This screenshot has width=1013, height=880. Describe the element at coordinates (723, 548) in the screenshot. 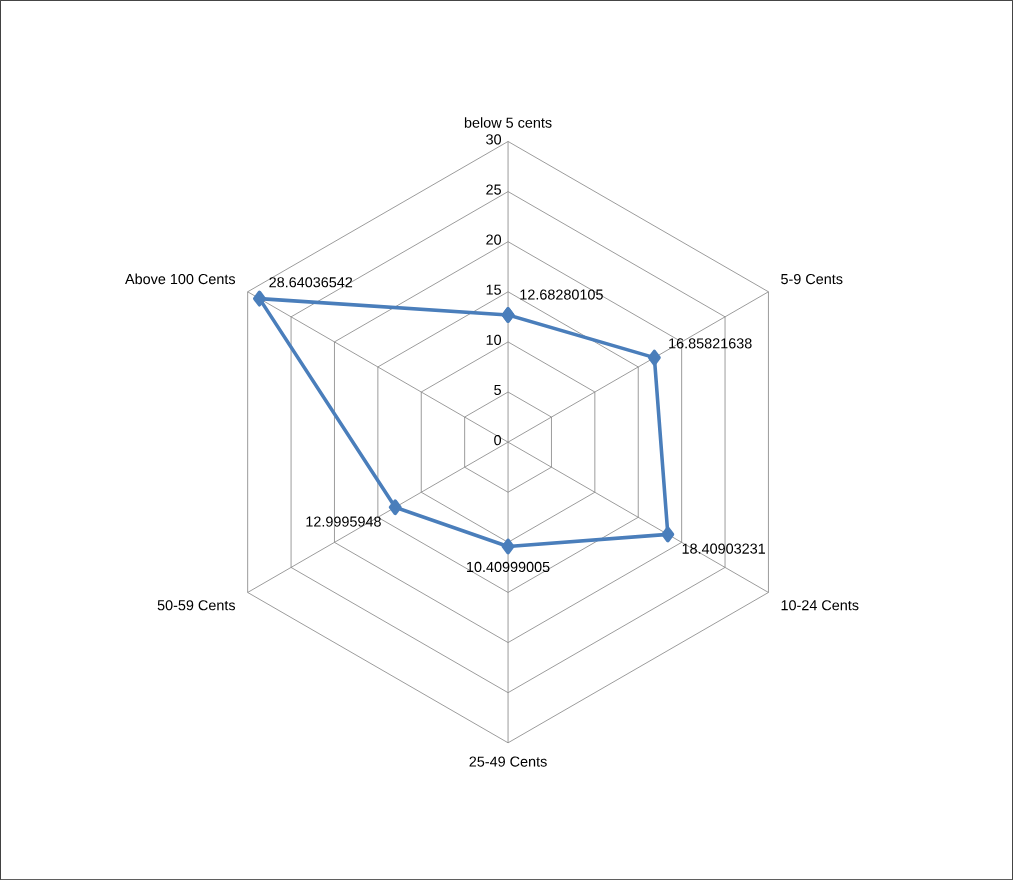

I see `data-label: 18.40903231` at that location.